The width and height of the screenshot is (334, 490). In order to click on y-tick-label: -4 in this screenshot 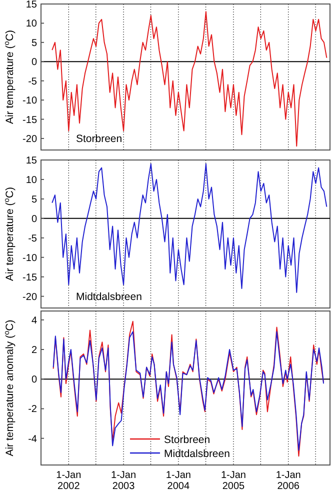, I will do `click(33, 439)`.